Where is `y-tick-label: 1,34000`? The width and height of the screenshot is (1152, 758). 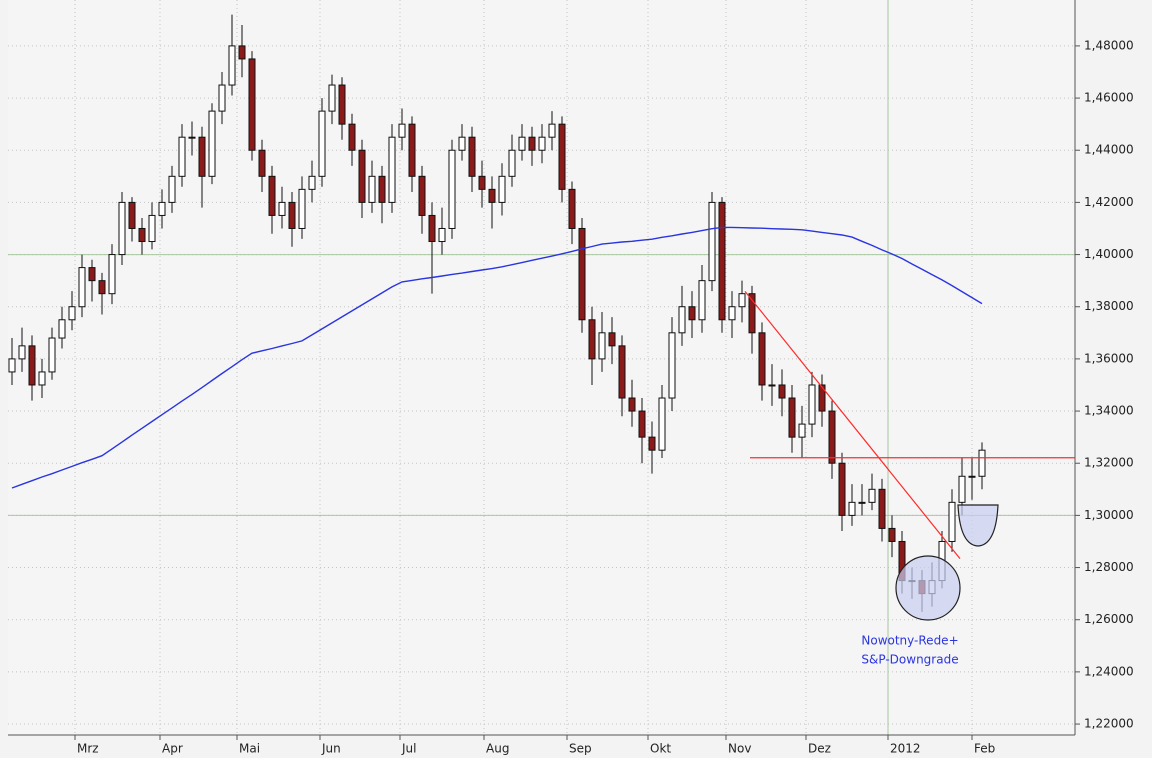 y-tick-label: 1,34000 is located at coordinates (1109, 411).